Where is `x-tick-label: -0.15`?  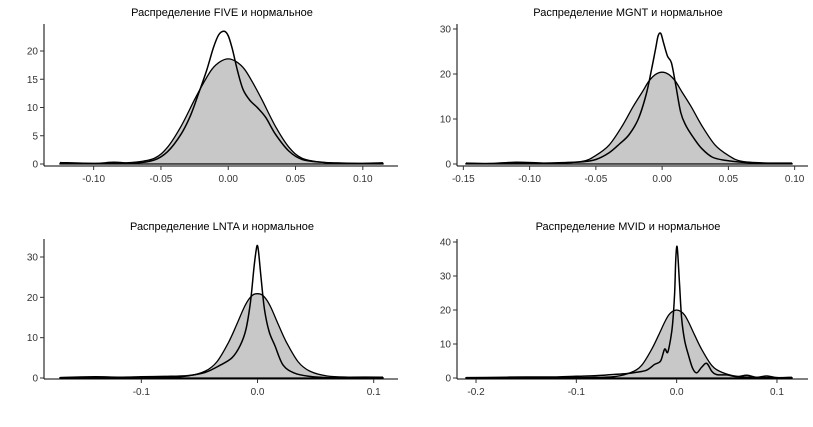 x-tick-label: -0.15 is located at coordinates (463, 179).